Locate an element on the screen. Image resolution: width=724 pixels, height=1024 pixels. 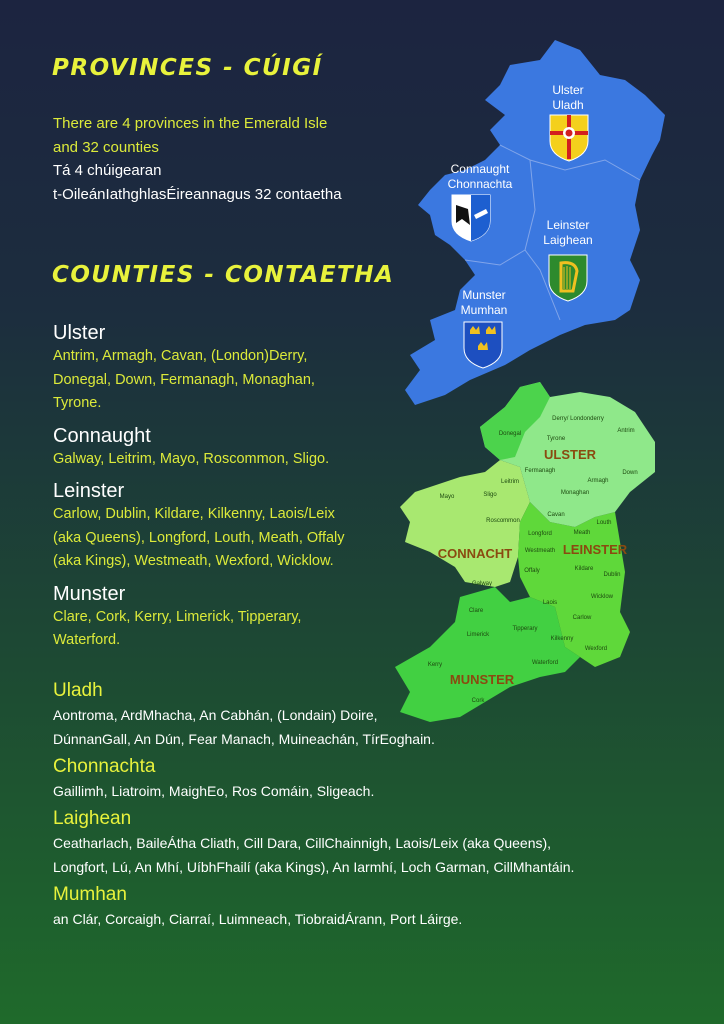
county-label: Limerick is located at coordinates (478, 635).